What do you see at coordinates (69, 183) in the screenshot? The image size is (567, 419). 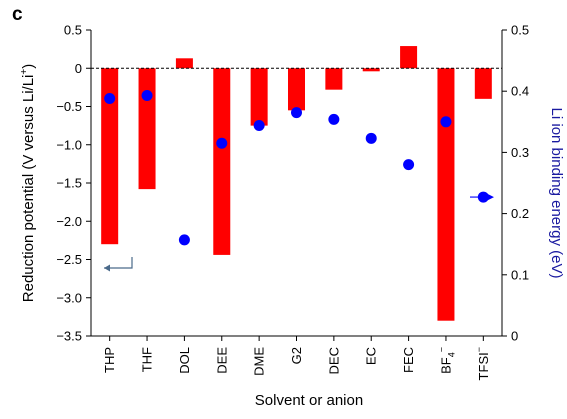 I see `left-tick-label: −1.5` at bounding box center [69, 183].